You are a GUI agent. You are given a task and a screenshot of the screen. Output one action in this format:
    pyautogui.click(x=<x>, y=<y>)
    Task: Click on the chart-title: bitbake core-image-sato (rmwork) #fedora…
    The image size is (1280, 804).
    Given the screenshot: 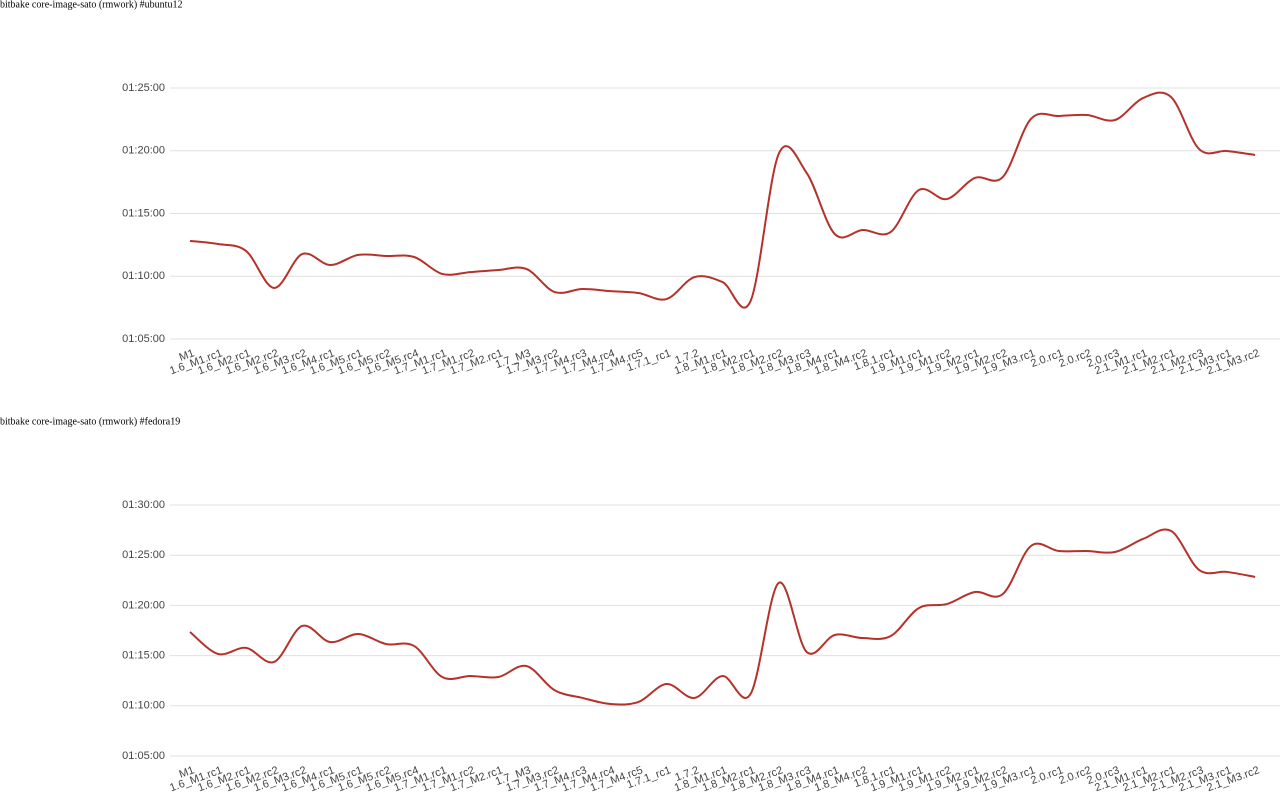 What is the action you would take?
    pyautogui.click(x=90, y=421)
    